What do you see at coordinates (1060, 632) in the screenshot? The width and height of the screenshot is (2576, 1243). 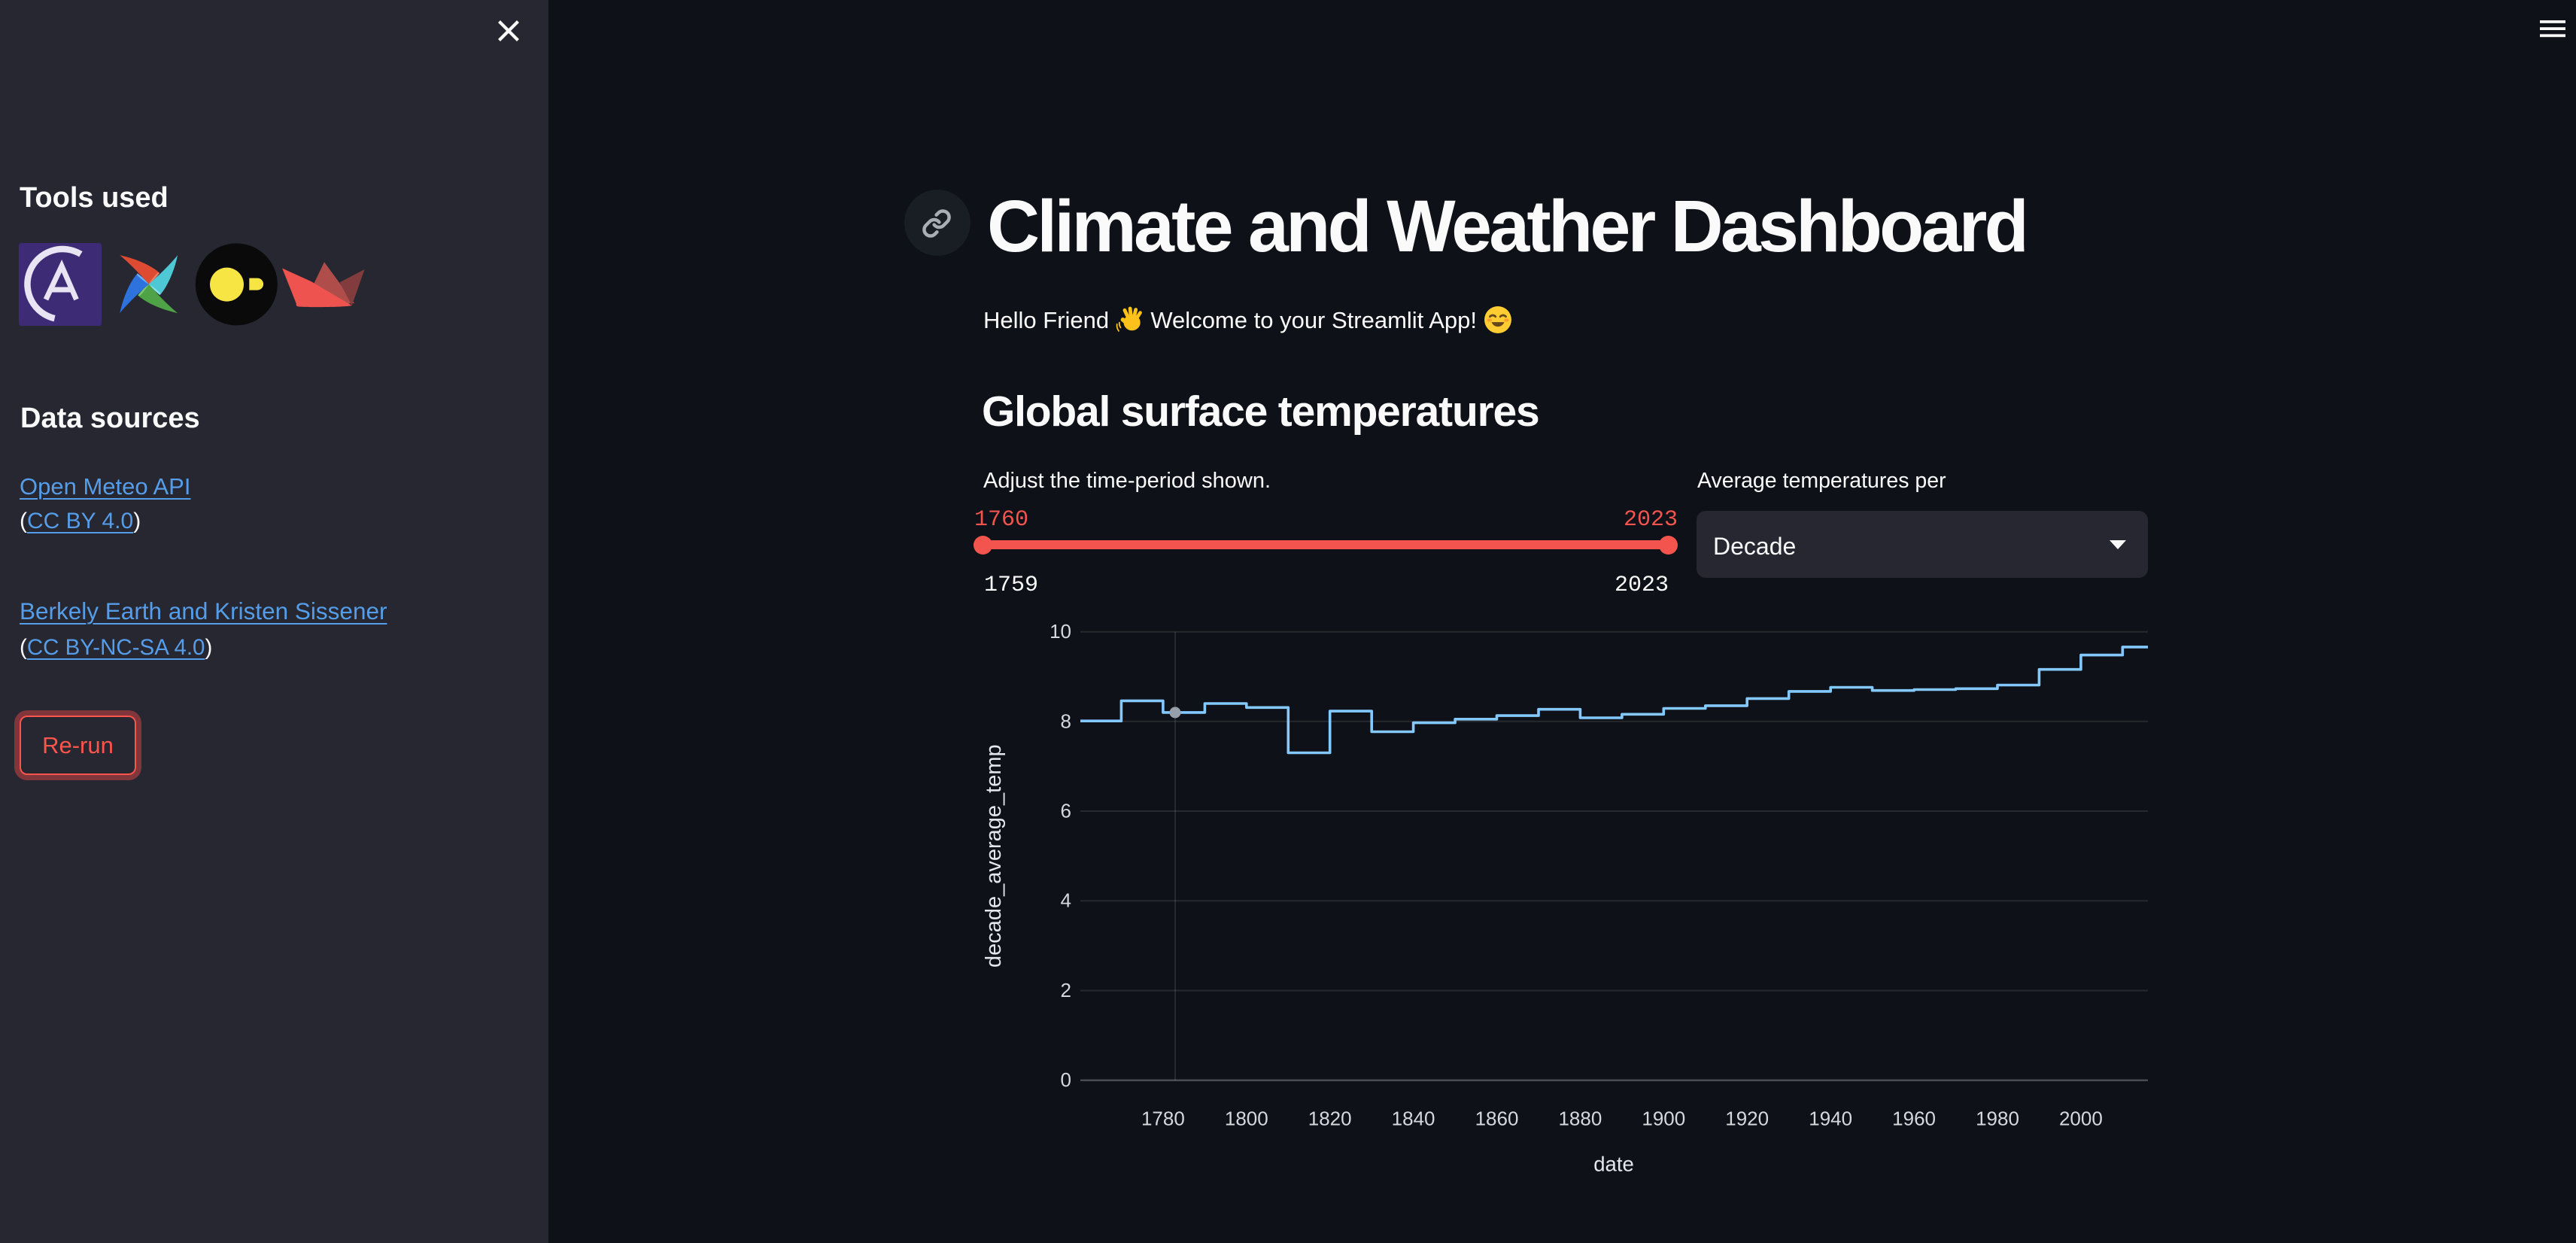 I see `svg-text: 10` at bounding box center [1060, 632].